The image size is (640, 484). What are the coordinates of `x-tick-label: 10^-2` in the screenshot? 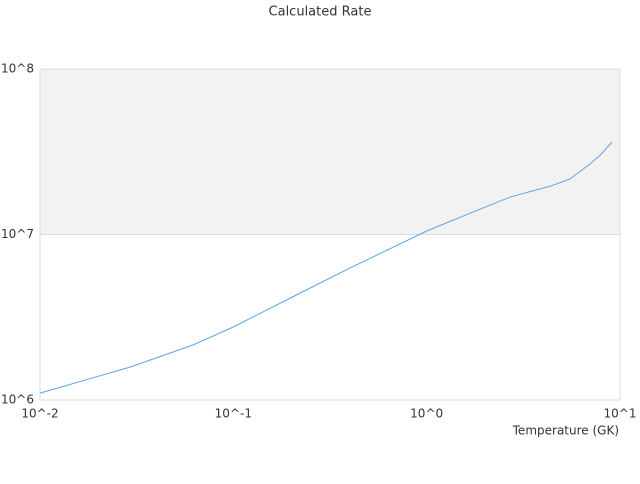 It's located at (39, 414).